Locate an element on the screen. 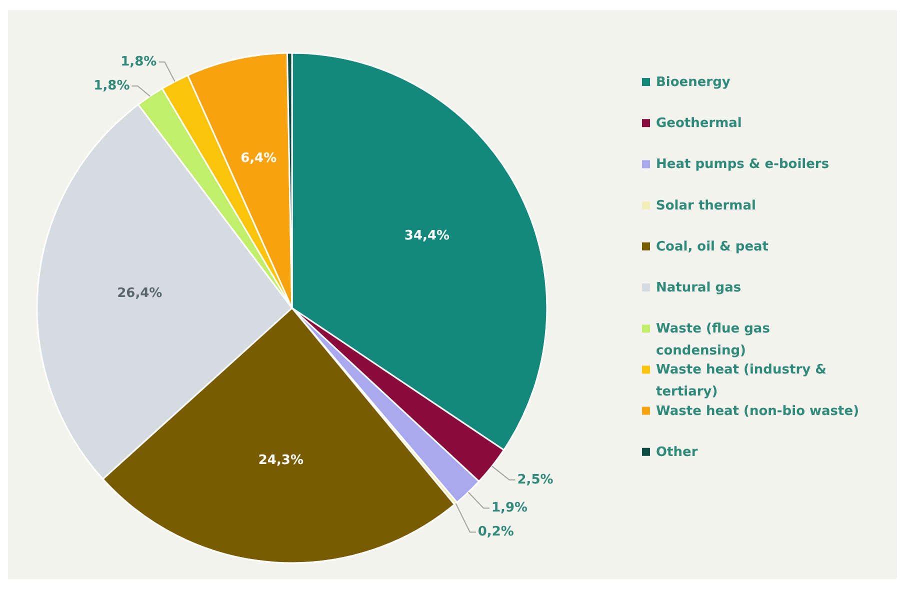  data-label: 26,4% is located at coordinates (139, 294).